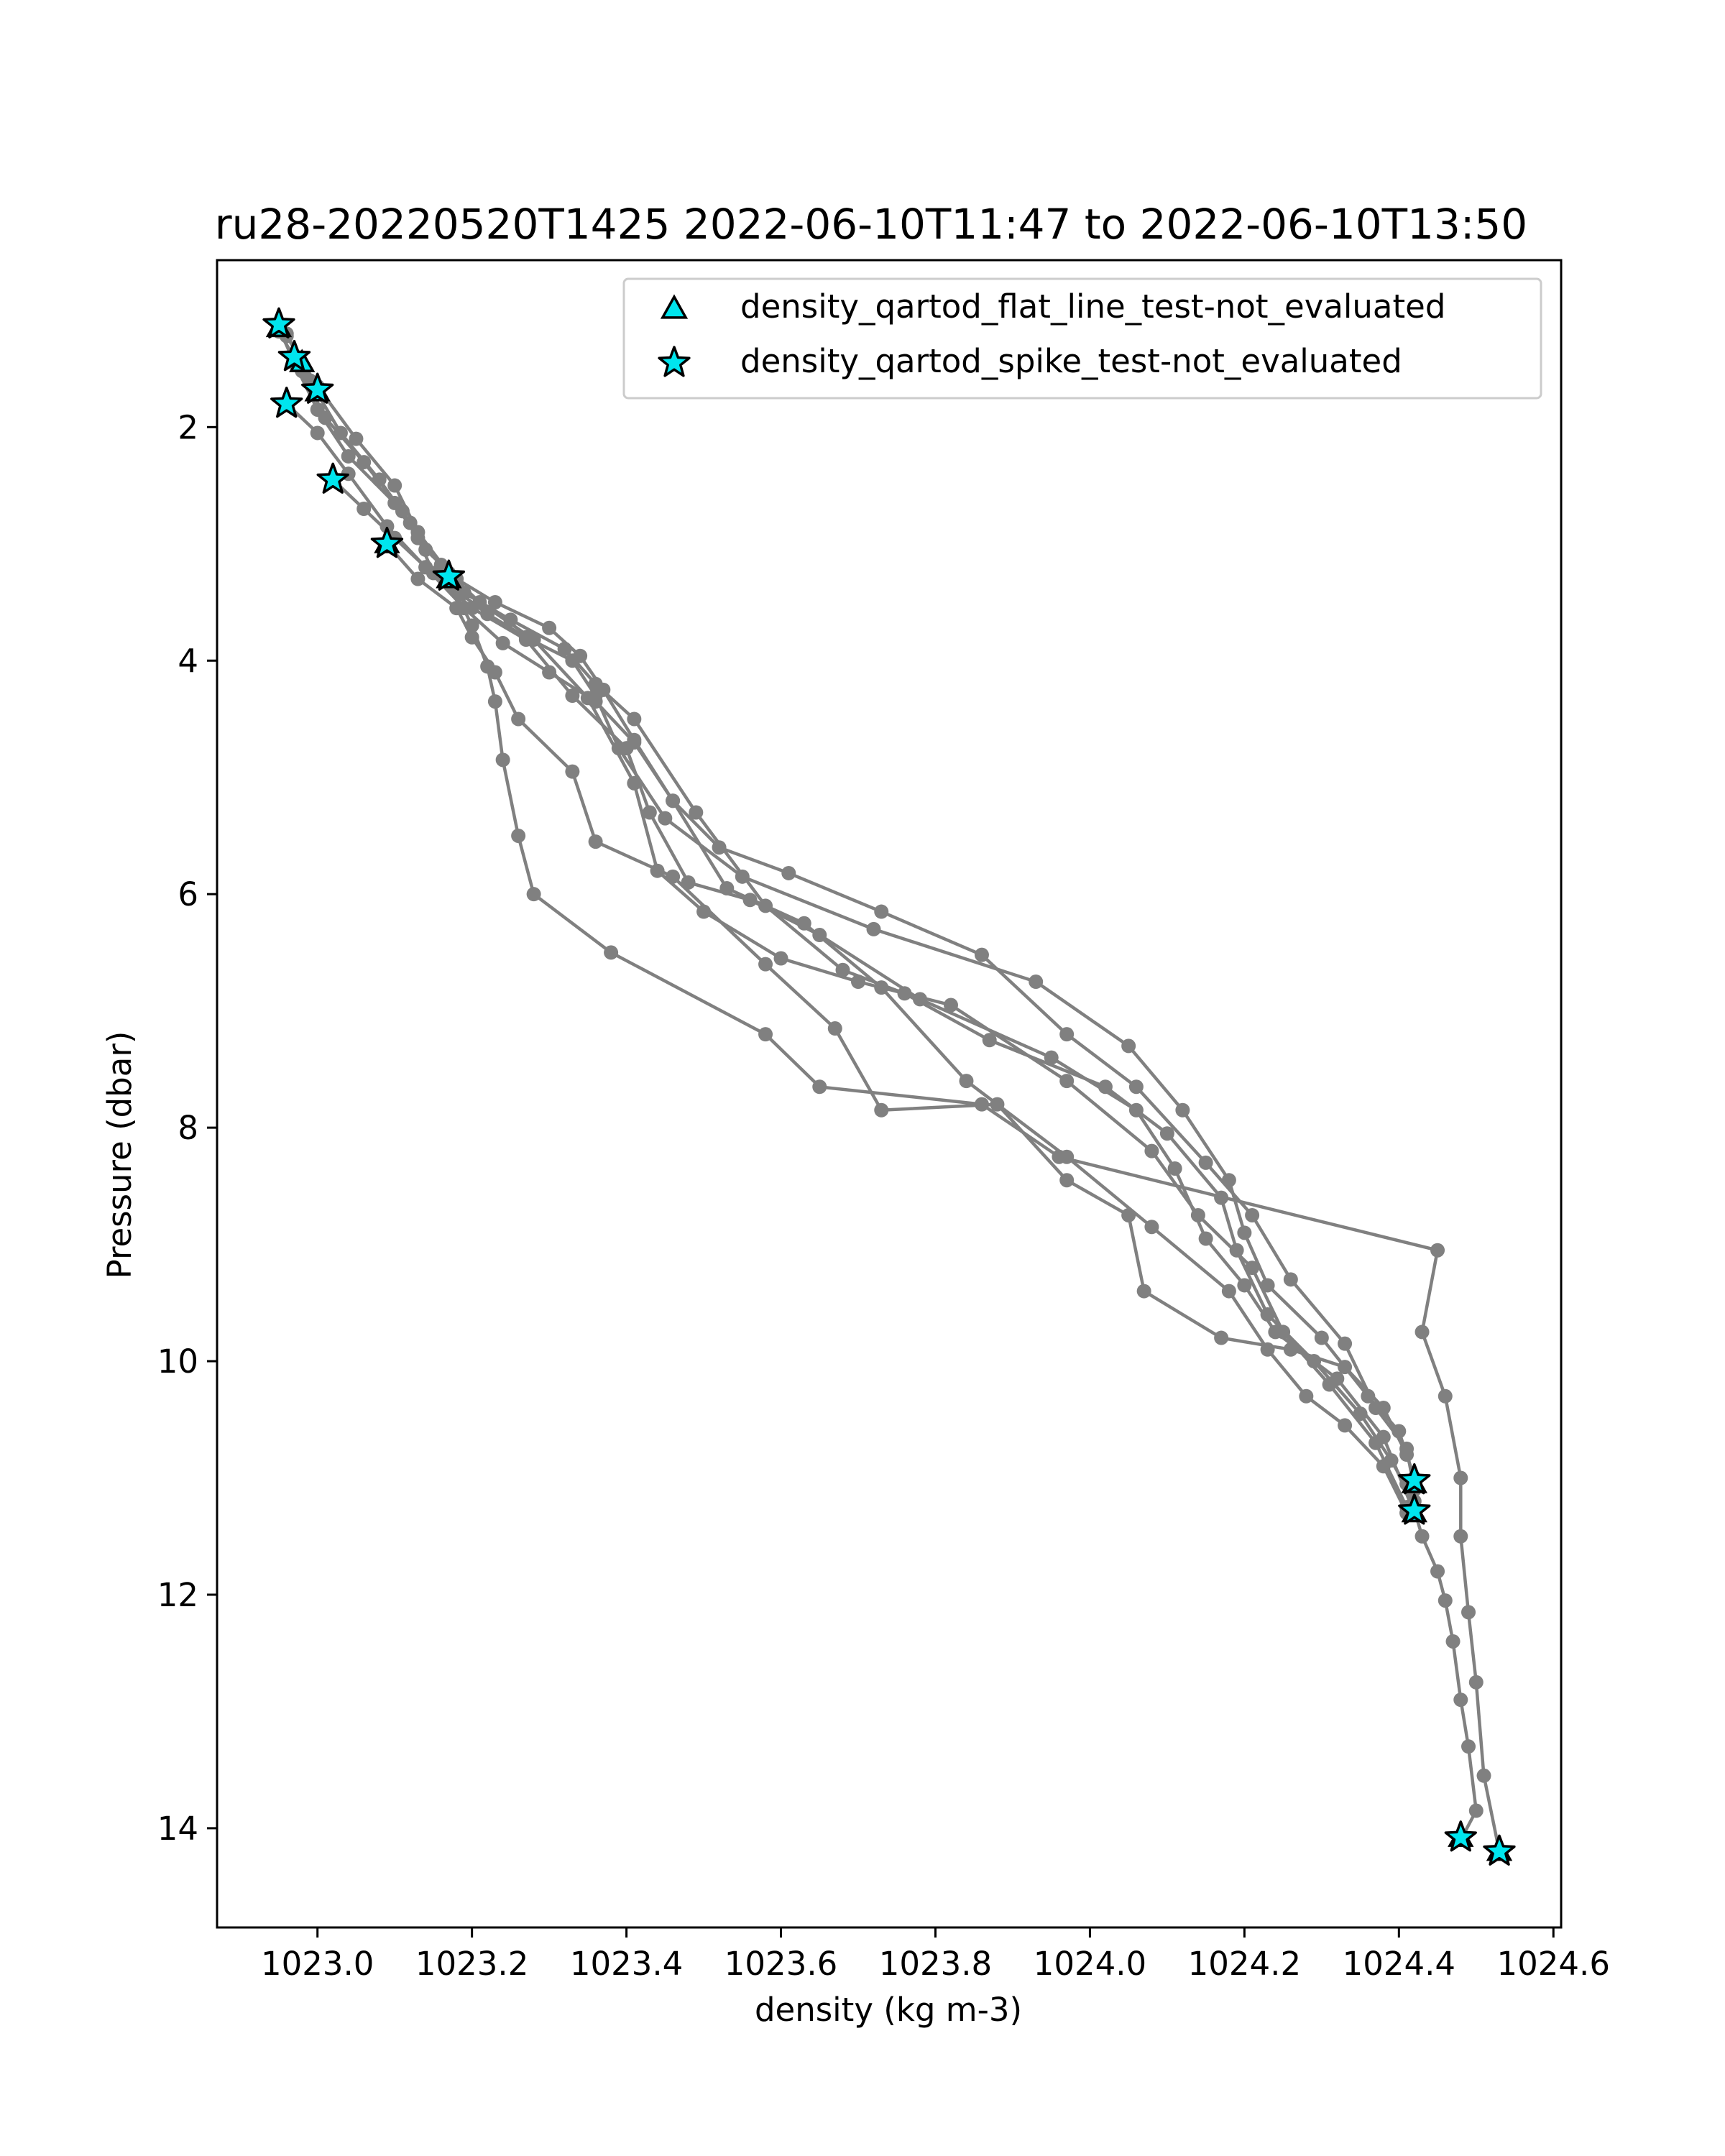  I want to click on x-tick-label: 1023.2, so click(471, 1964).